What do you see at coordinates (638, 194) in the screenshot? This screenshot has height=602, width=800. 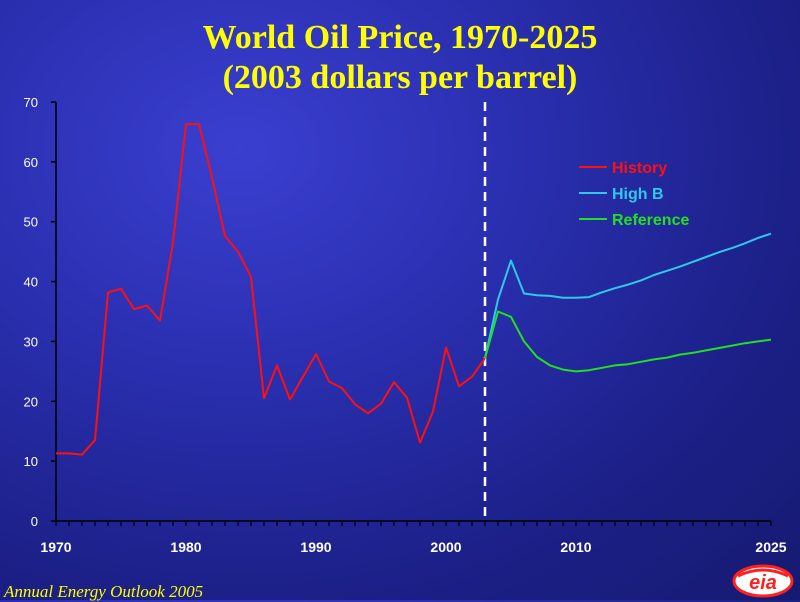 I see `legend-label-high-b: High B` at bounding box center [638, 194].